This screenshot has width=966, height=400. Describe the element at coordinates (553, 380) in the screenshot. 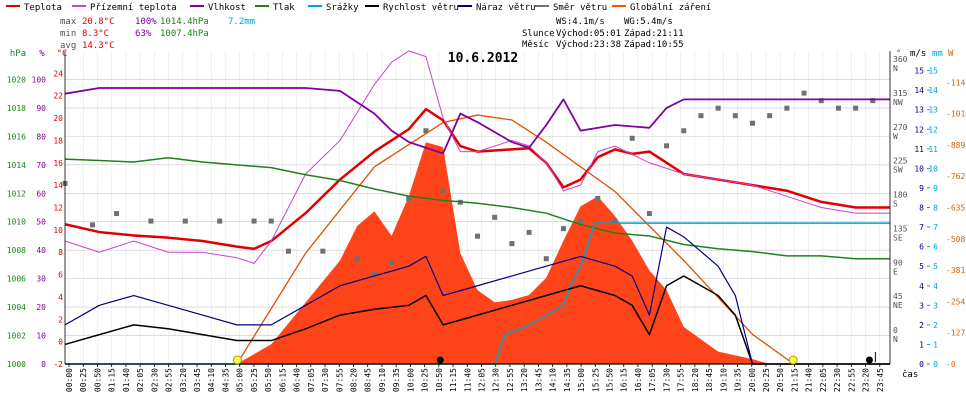

I see `x-tick-label: 14:10` at that location.